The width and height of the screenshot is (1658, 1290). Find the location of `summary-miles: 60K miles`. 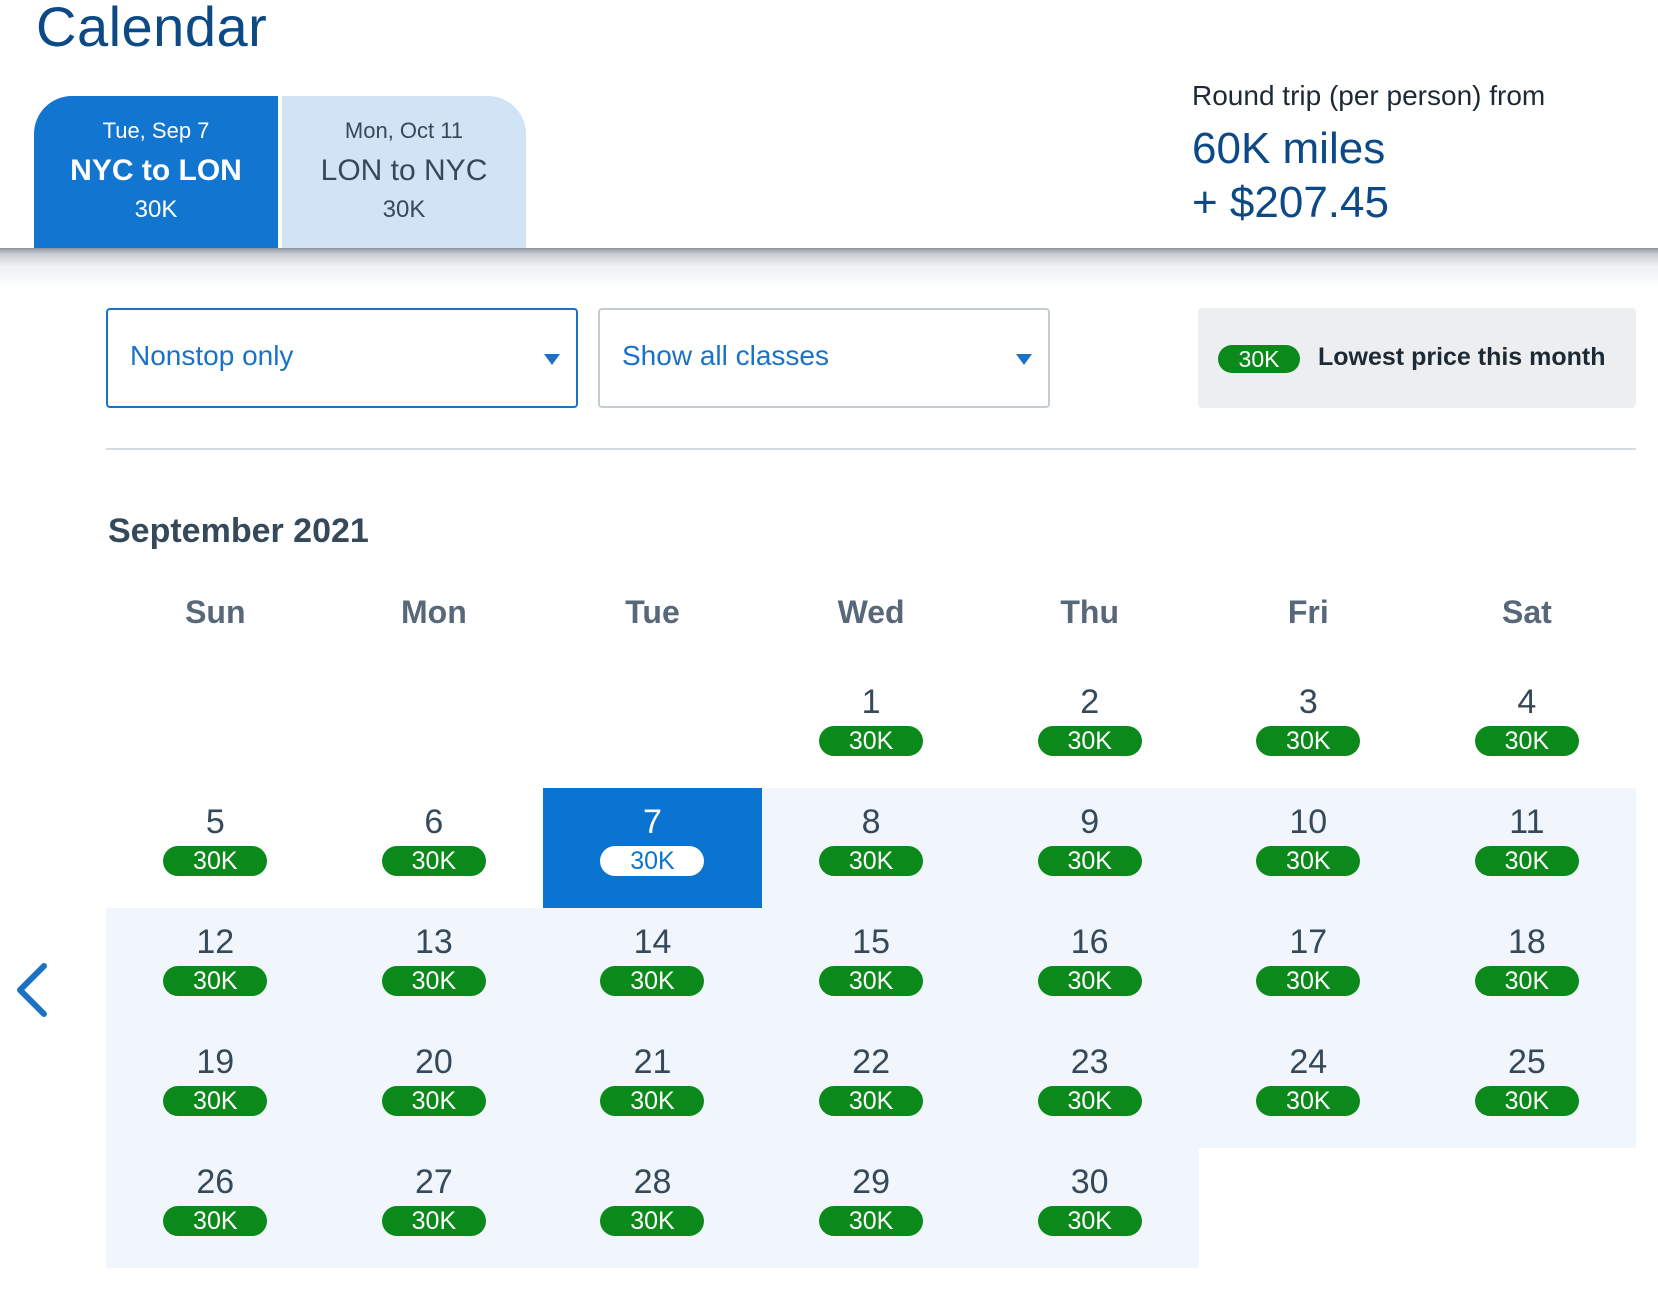

summary-miles: 60K miles is located at coordinates (1289, 148).